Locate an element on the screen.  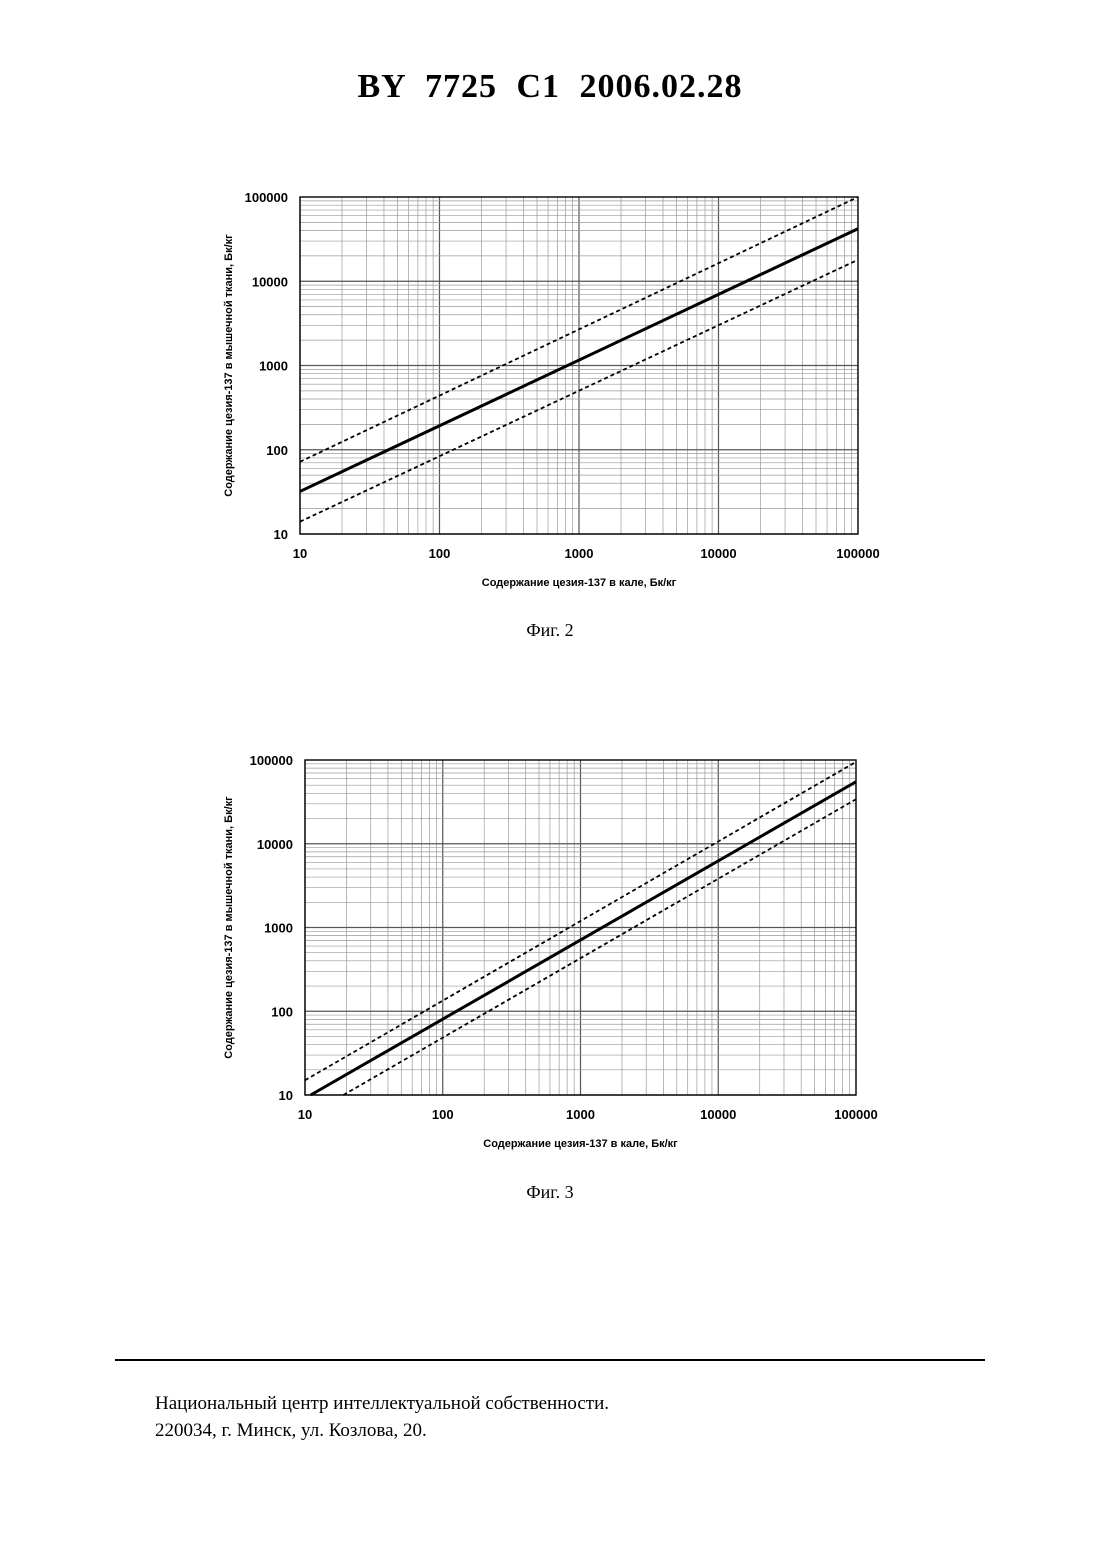
figure-2-caption: Фиг. 2 is located at coordinates (550, 630).